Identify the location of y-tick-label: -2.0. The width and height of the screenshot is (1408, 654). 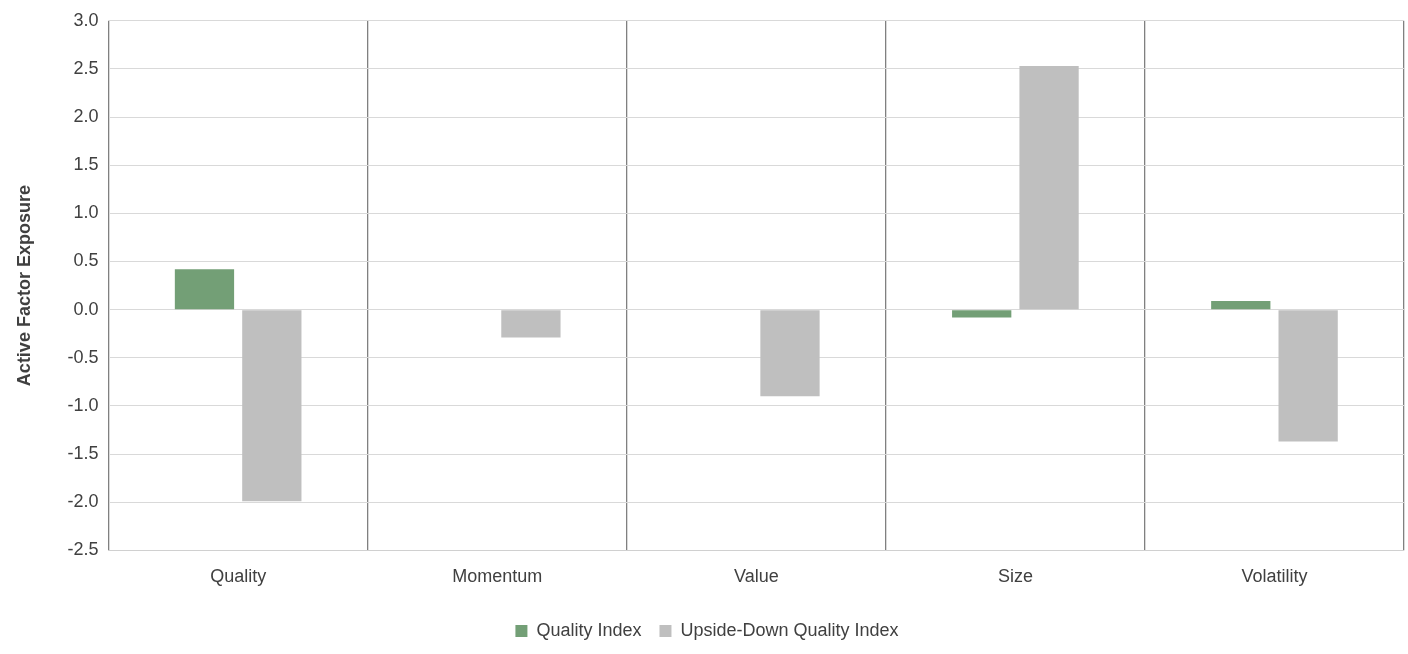
(83, 501).